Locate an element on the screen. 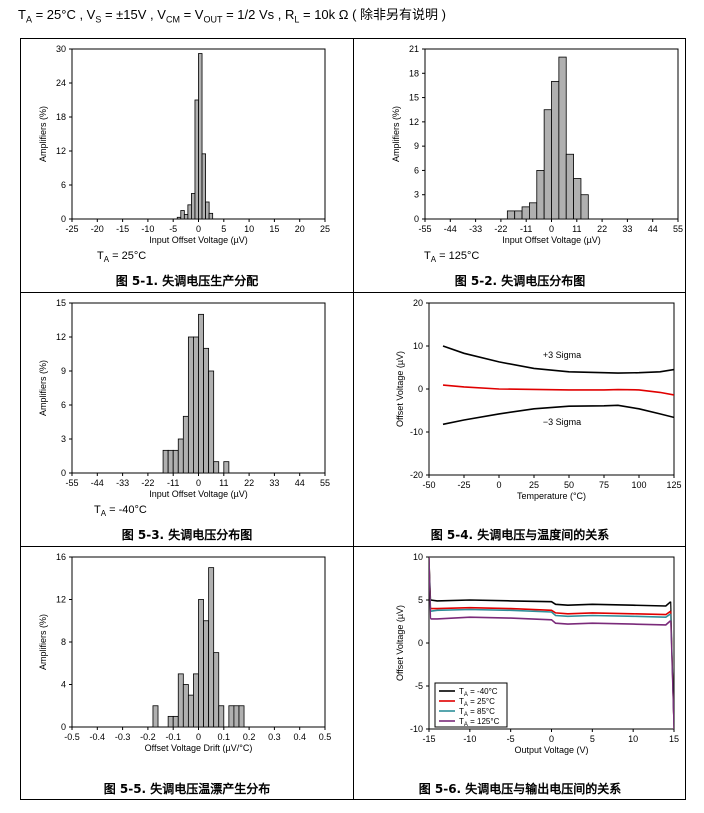  legend-label: TA = 125°C is located at coordinates (479, 722).